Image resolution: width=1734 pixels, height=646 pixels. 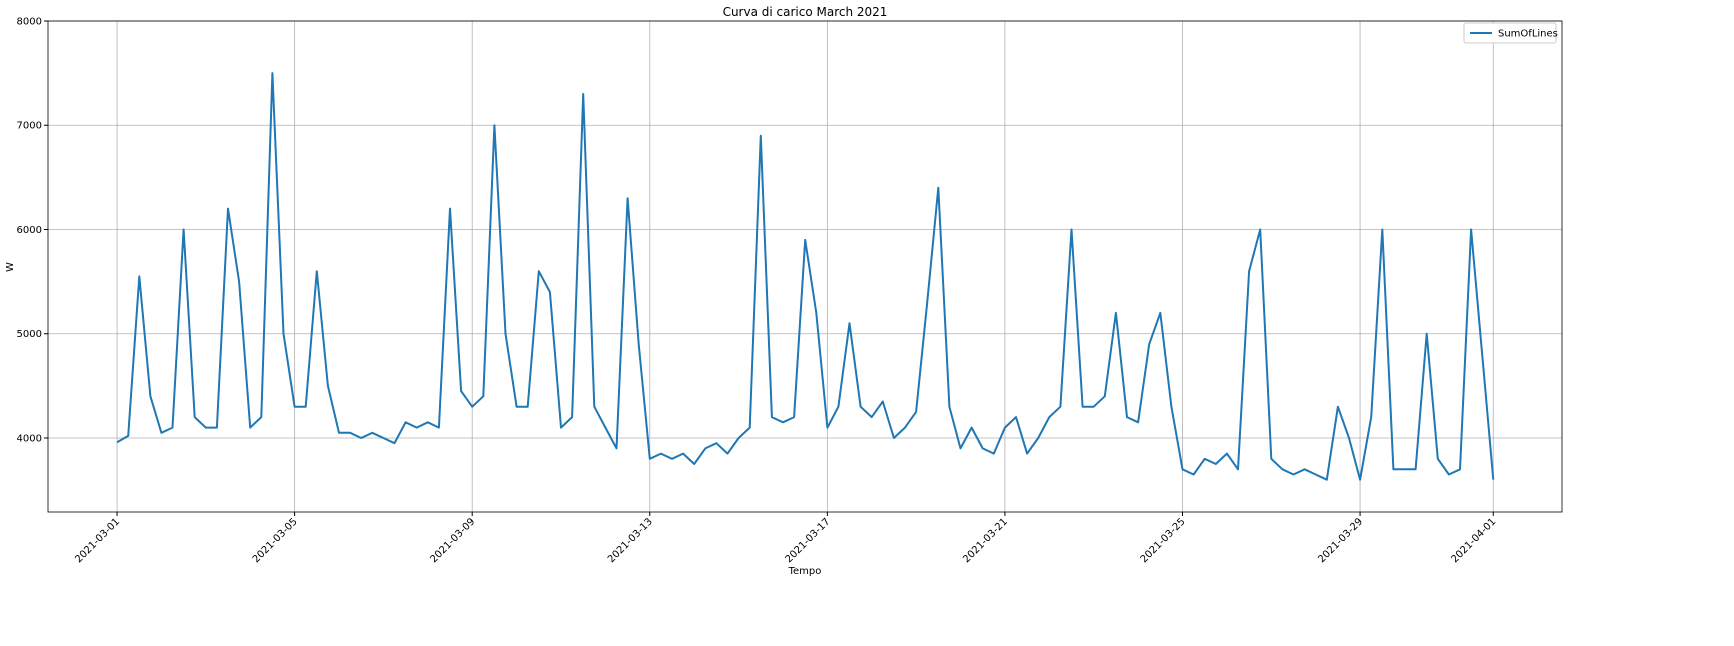 I want to click on x-tick-label: 2021-03-17, so click(x=808, y=540).